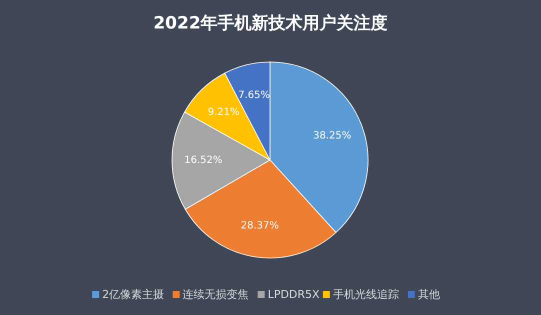  What do you see at coordinates (203, 160) in the screenshot?
I see `data-label: 16.52%` at bounding box center [203, 160].